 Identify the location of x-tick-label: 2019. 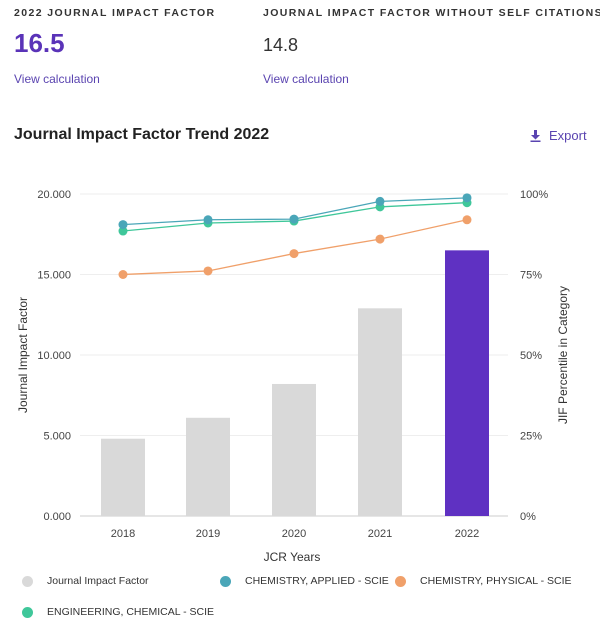
(208, 534).